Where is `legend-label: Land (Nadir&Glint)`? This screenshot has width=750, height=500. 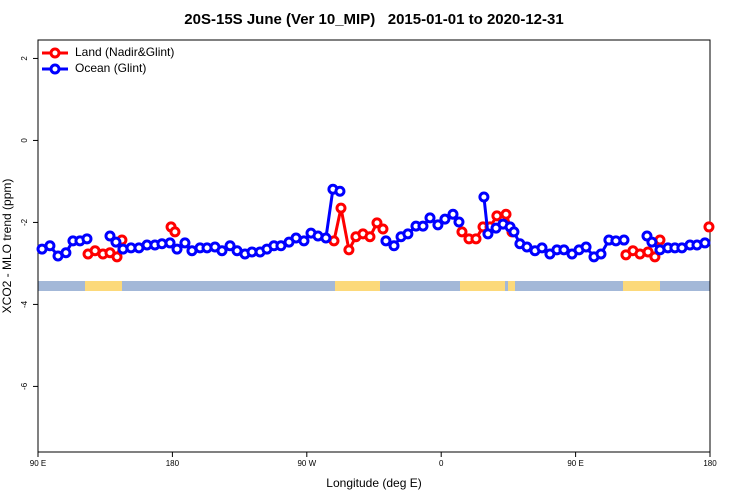 legend-label: Land (Nadir&Glint) is located at coordinates (124, 52).